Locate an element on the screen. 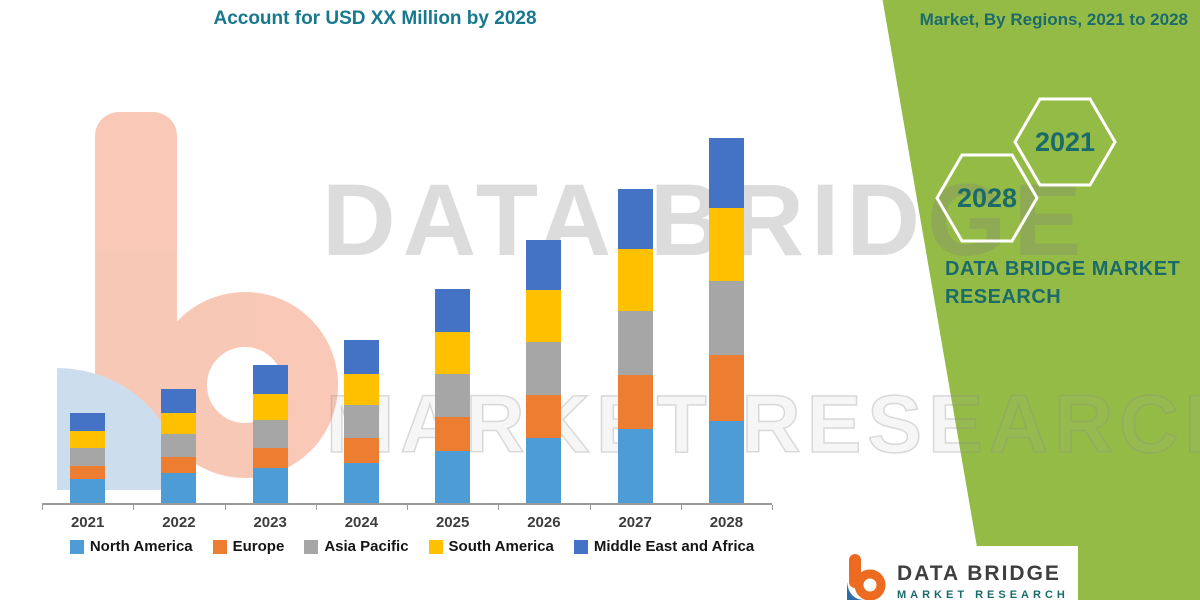  legend-item-middle-east-and-africa: Middle East and Africa is located at coordinates (664, 546).